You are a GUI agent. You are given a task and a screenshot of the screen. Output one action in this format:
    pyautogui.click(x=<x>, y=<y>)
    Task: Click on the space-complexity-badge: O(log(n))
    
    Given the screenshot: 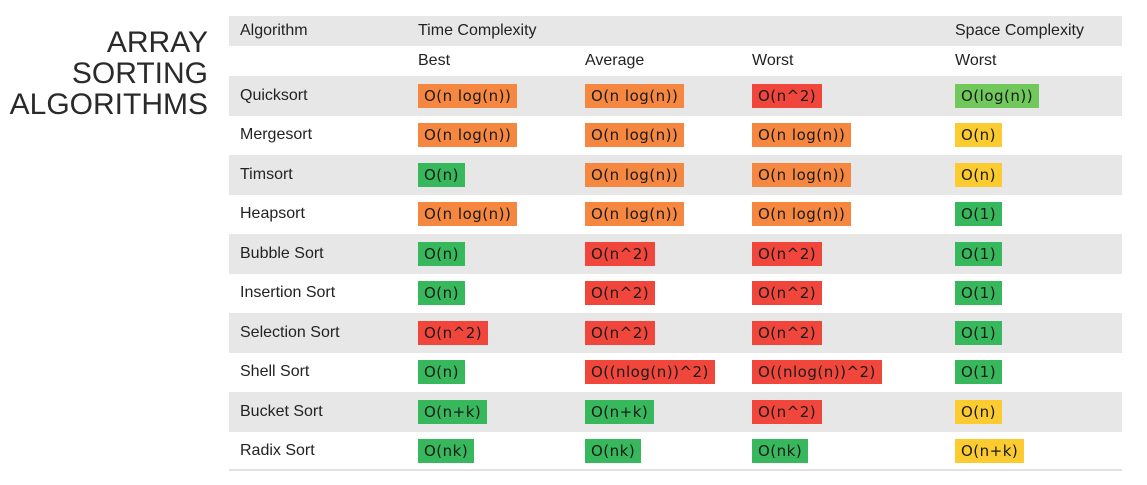 What is the action you would take?
    pyautogui.click(x=997, y=95)
    